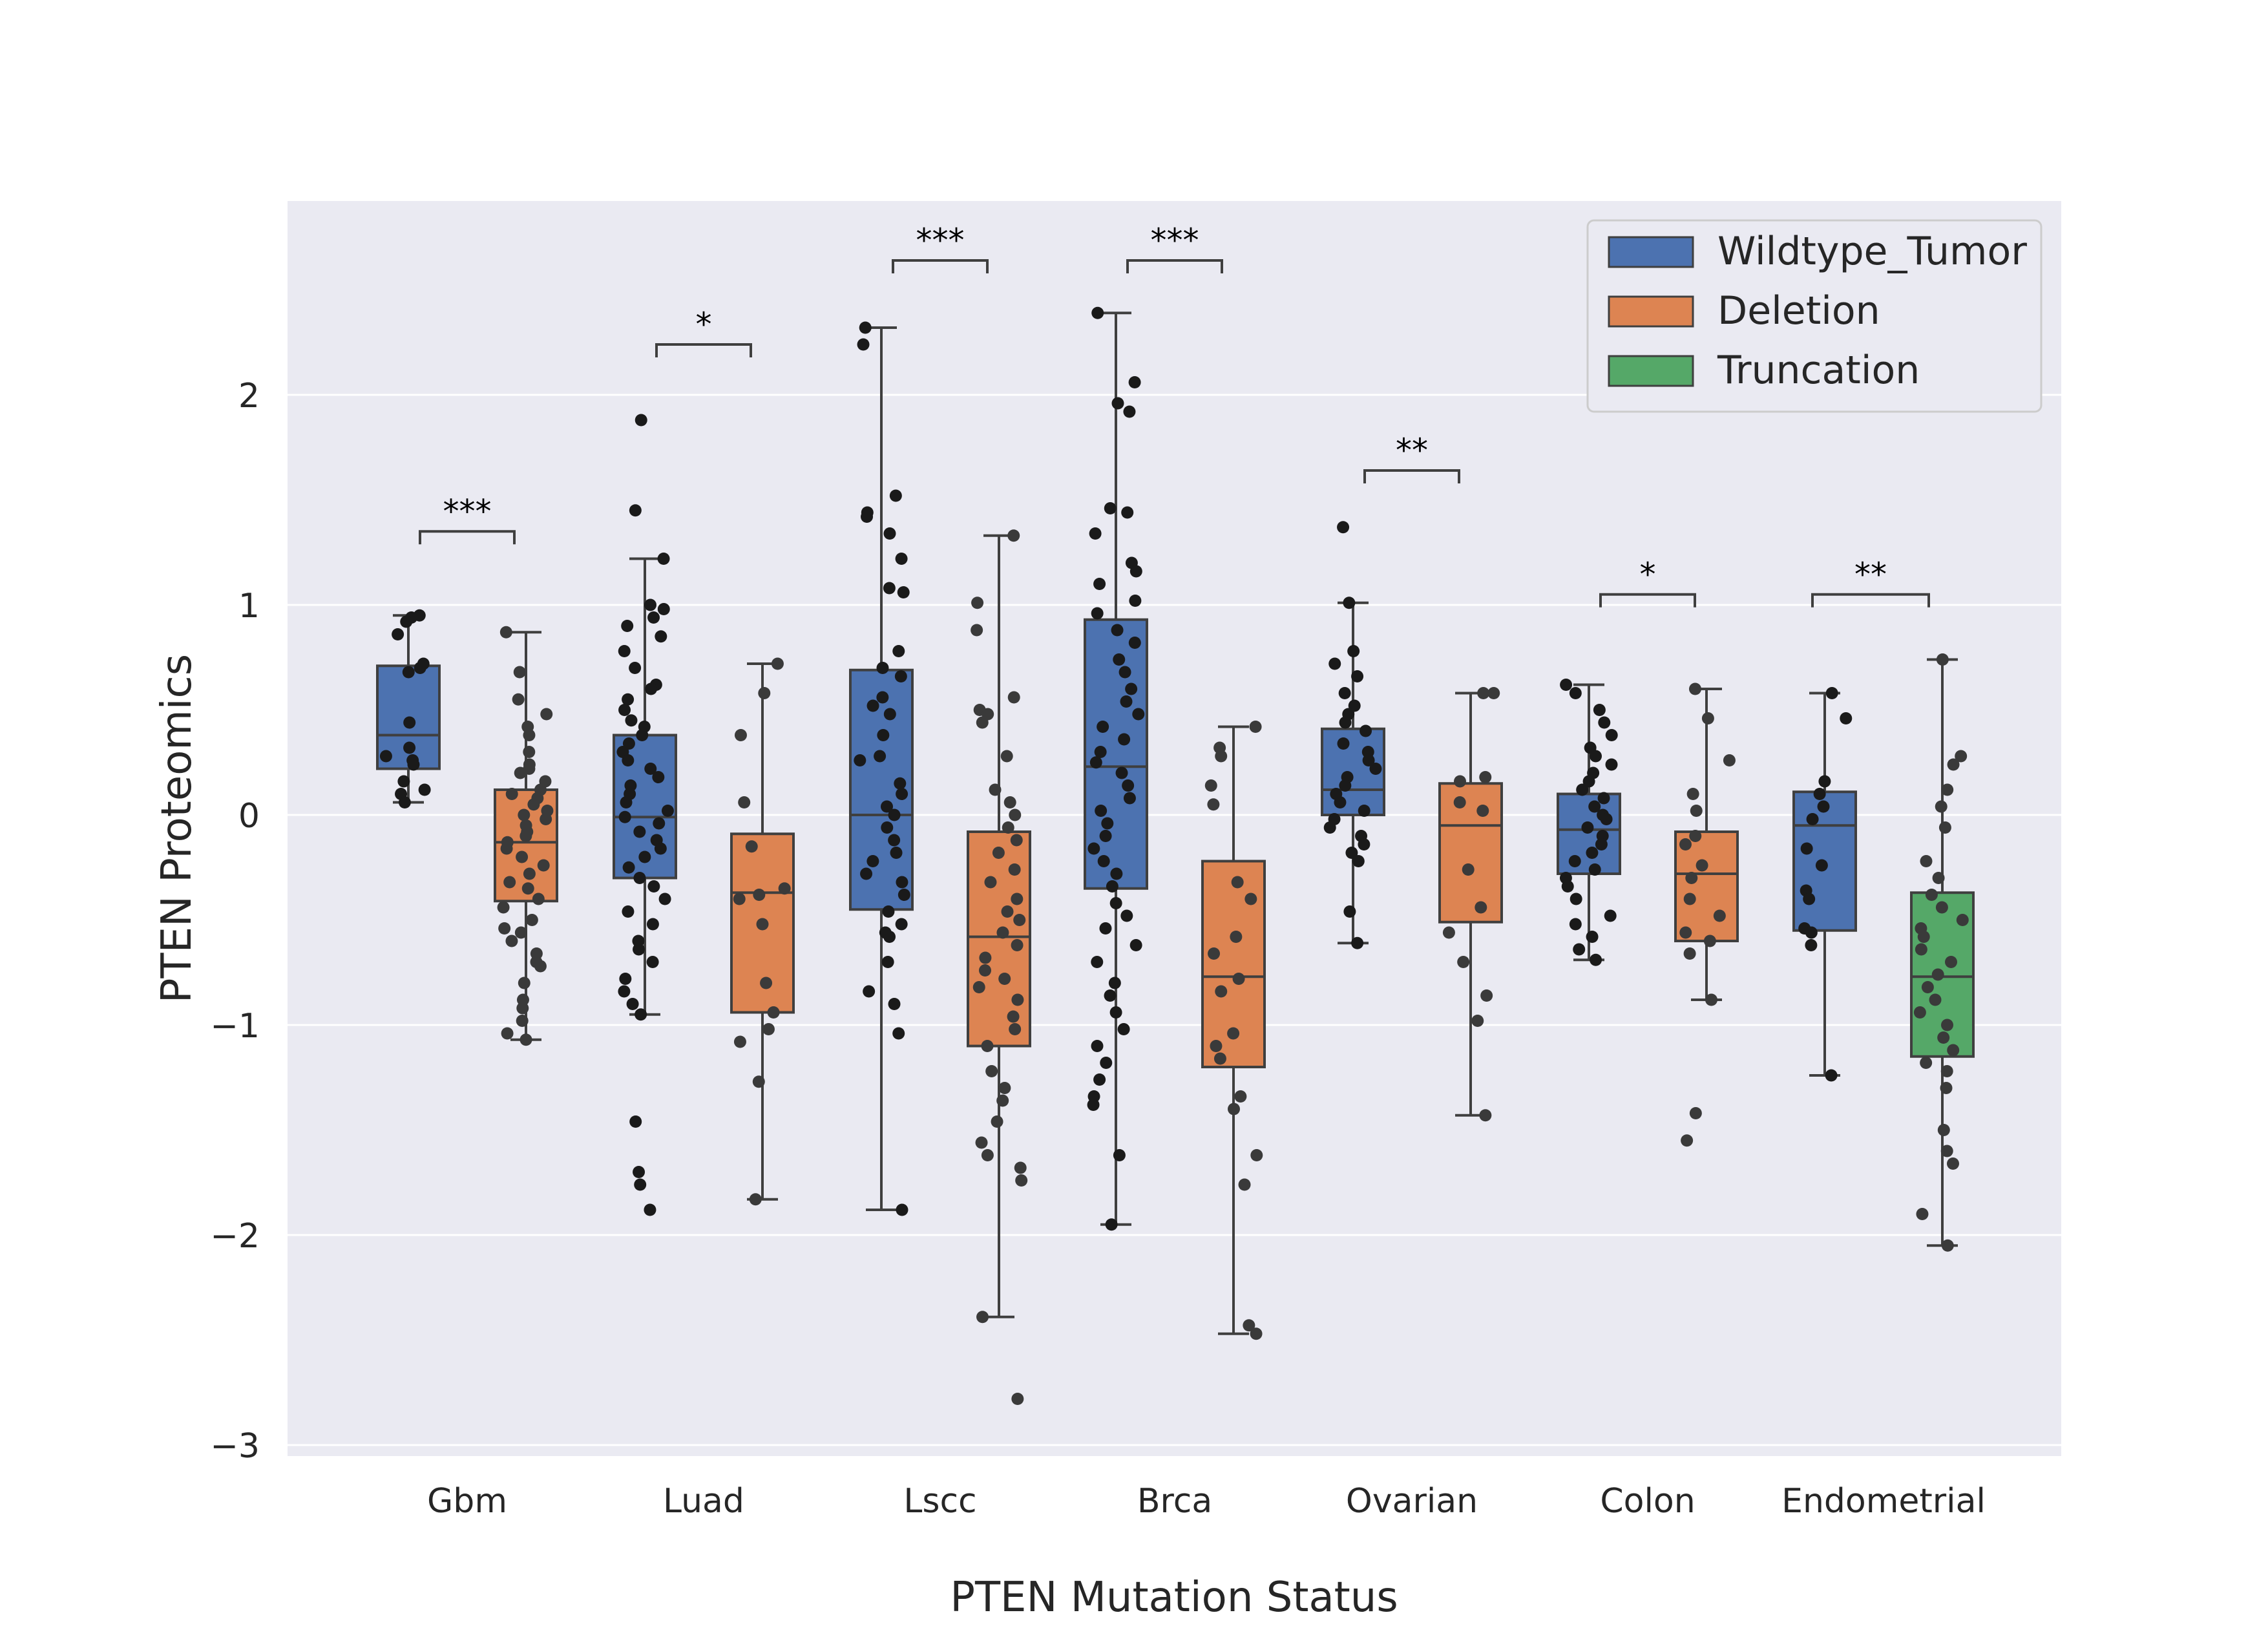 Image resolution: width=2268 pixels, height=1648 pixels. I want to click on box-iqr, so click(999, 939).